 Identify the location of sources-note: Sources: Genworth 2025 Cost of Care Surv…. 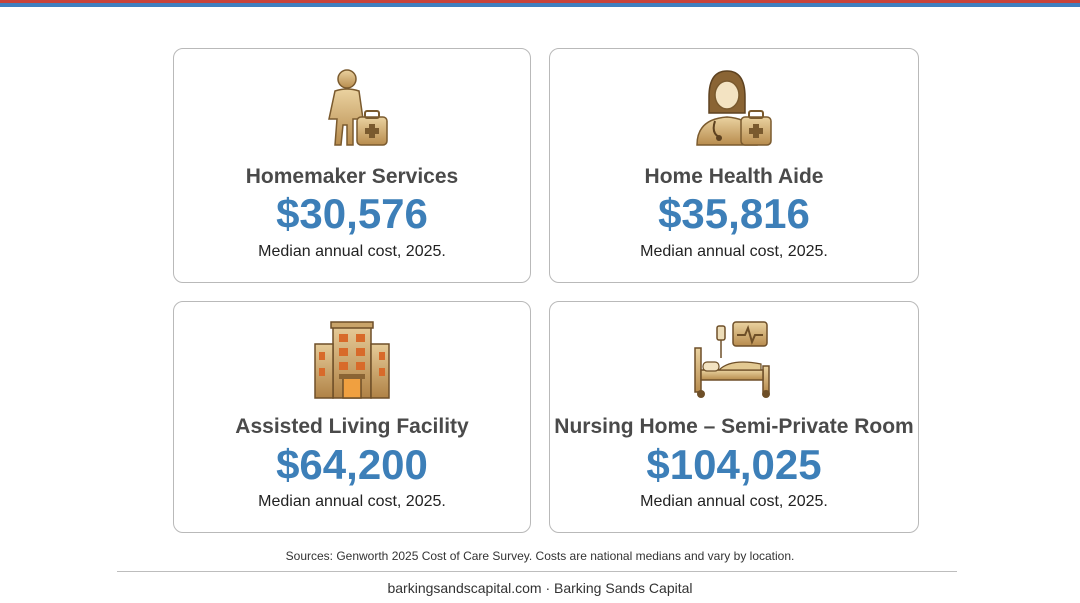
(540, 556).